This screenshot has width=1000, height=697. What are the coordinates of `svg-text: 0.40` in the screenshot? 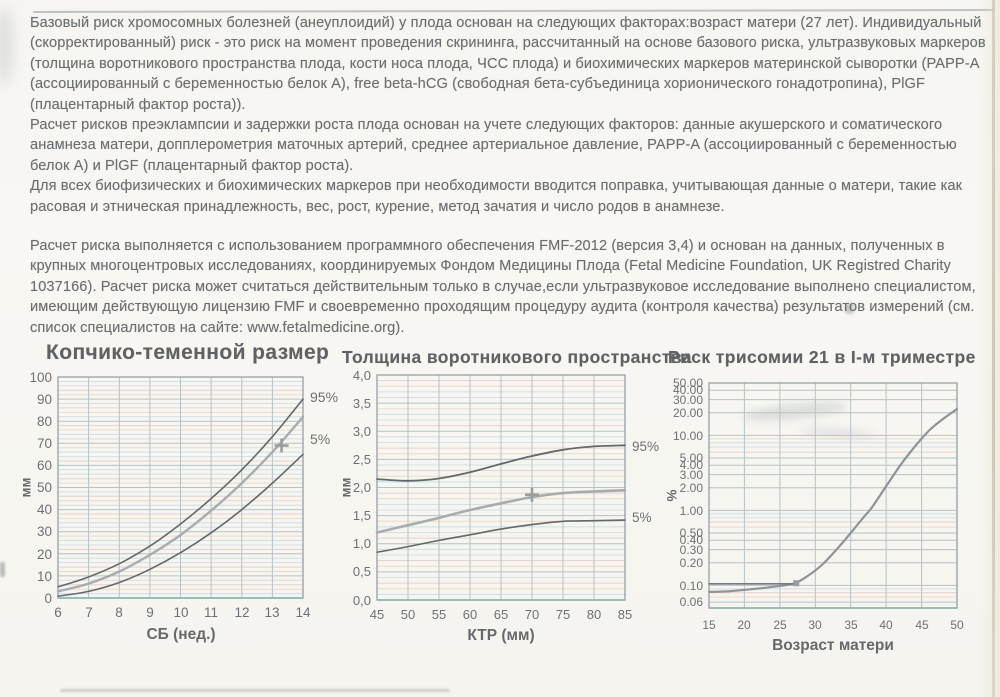 It's located at (692, 540).